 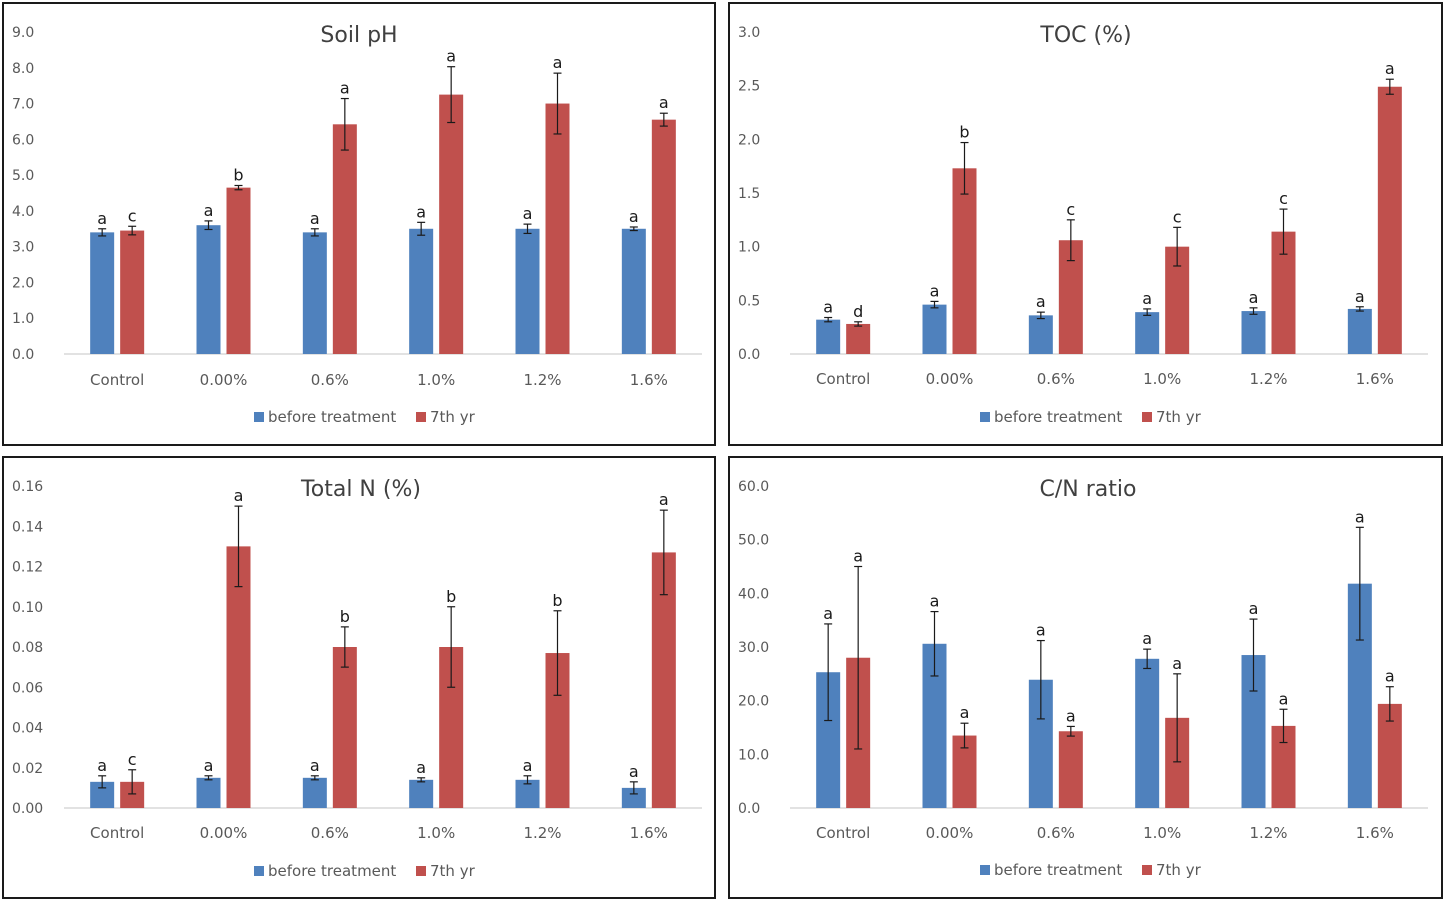 I want to click on y-tick-label: 1.5, so click(x=749, y=194).